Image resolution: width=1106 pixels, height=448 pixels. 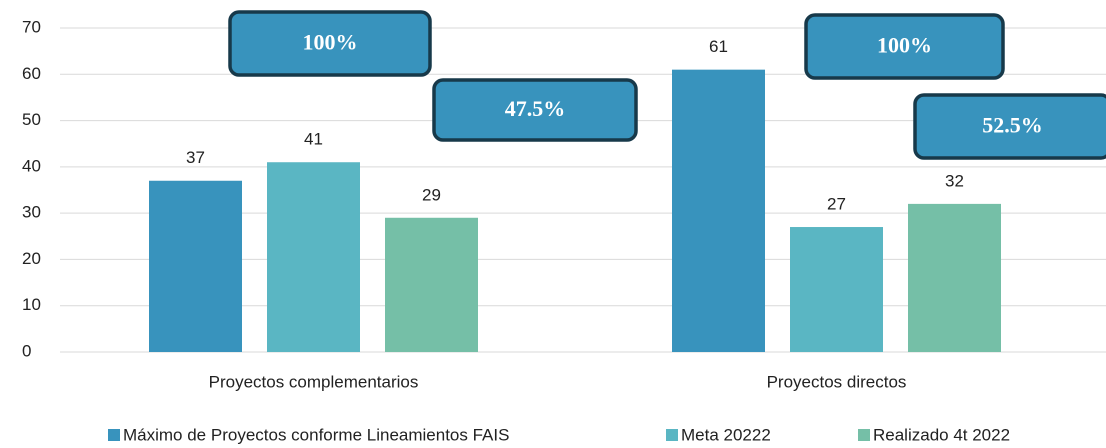 What do you see at coordinates (31, 304) in the screenshot?
I see `y-tick-label: 10` at bounding box center [31, 304].